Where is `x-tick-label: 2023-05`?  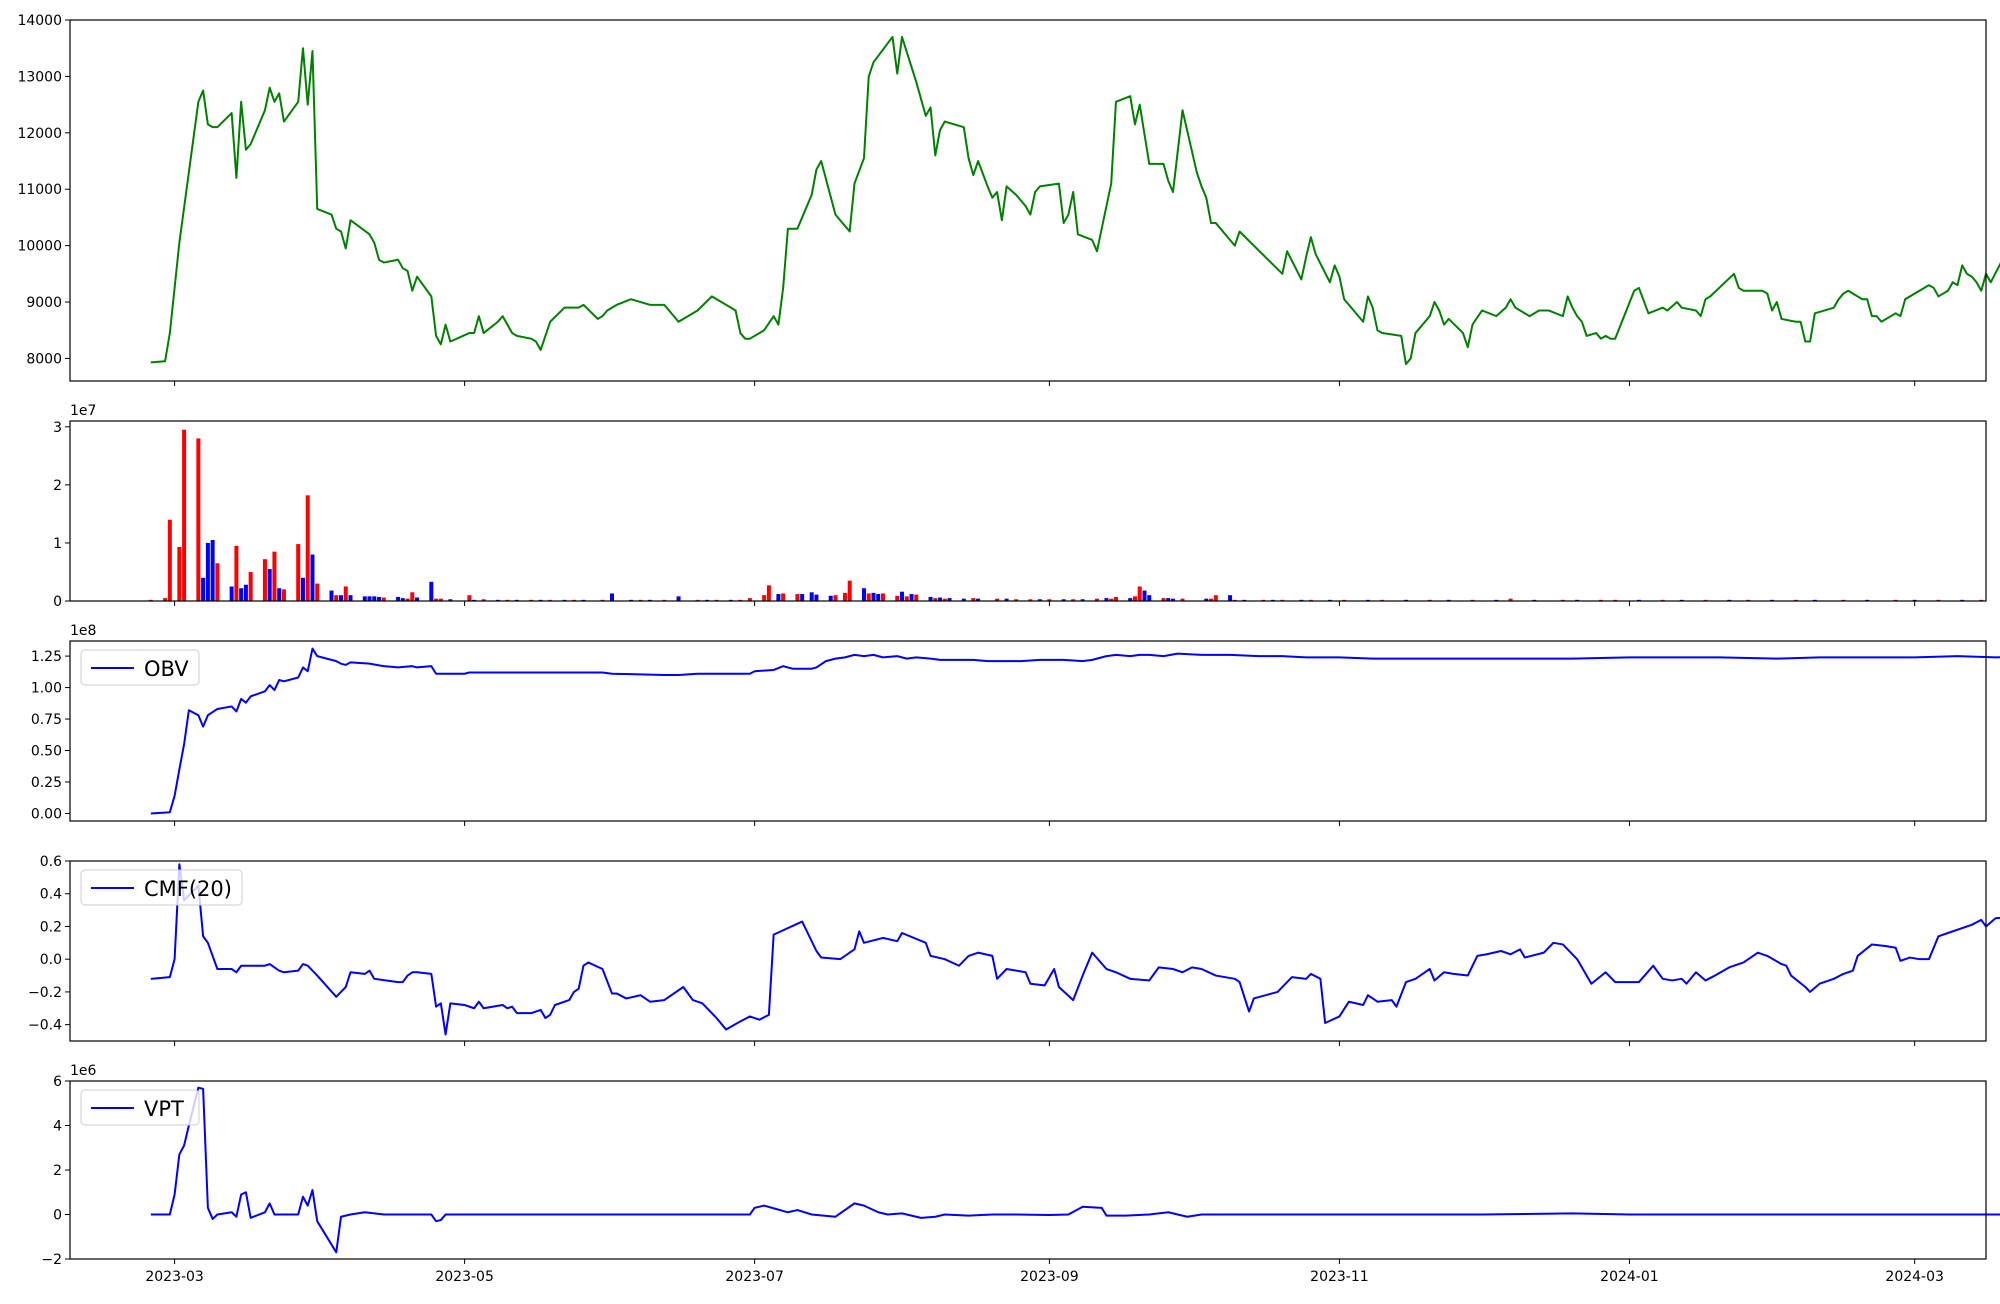 x-tick-label: 2023-05 is located at coordinates (464, 1277).